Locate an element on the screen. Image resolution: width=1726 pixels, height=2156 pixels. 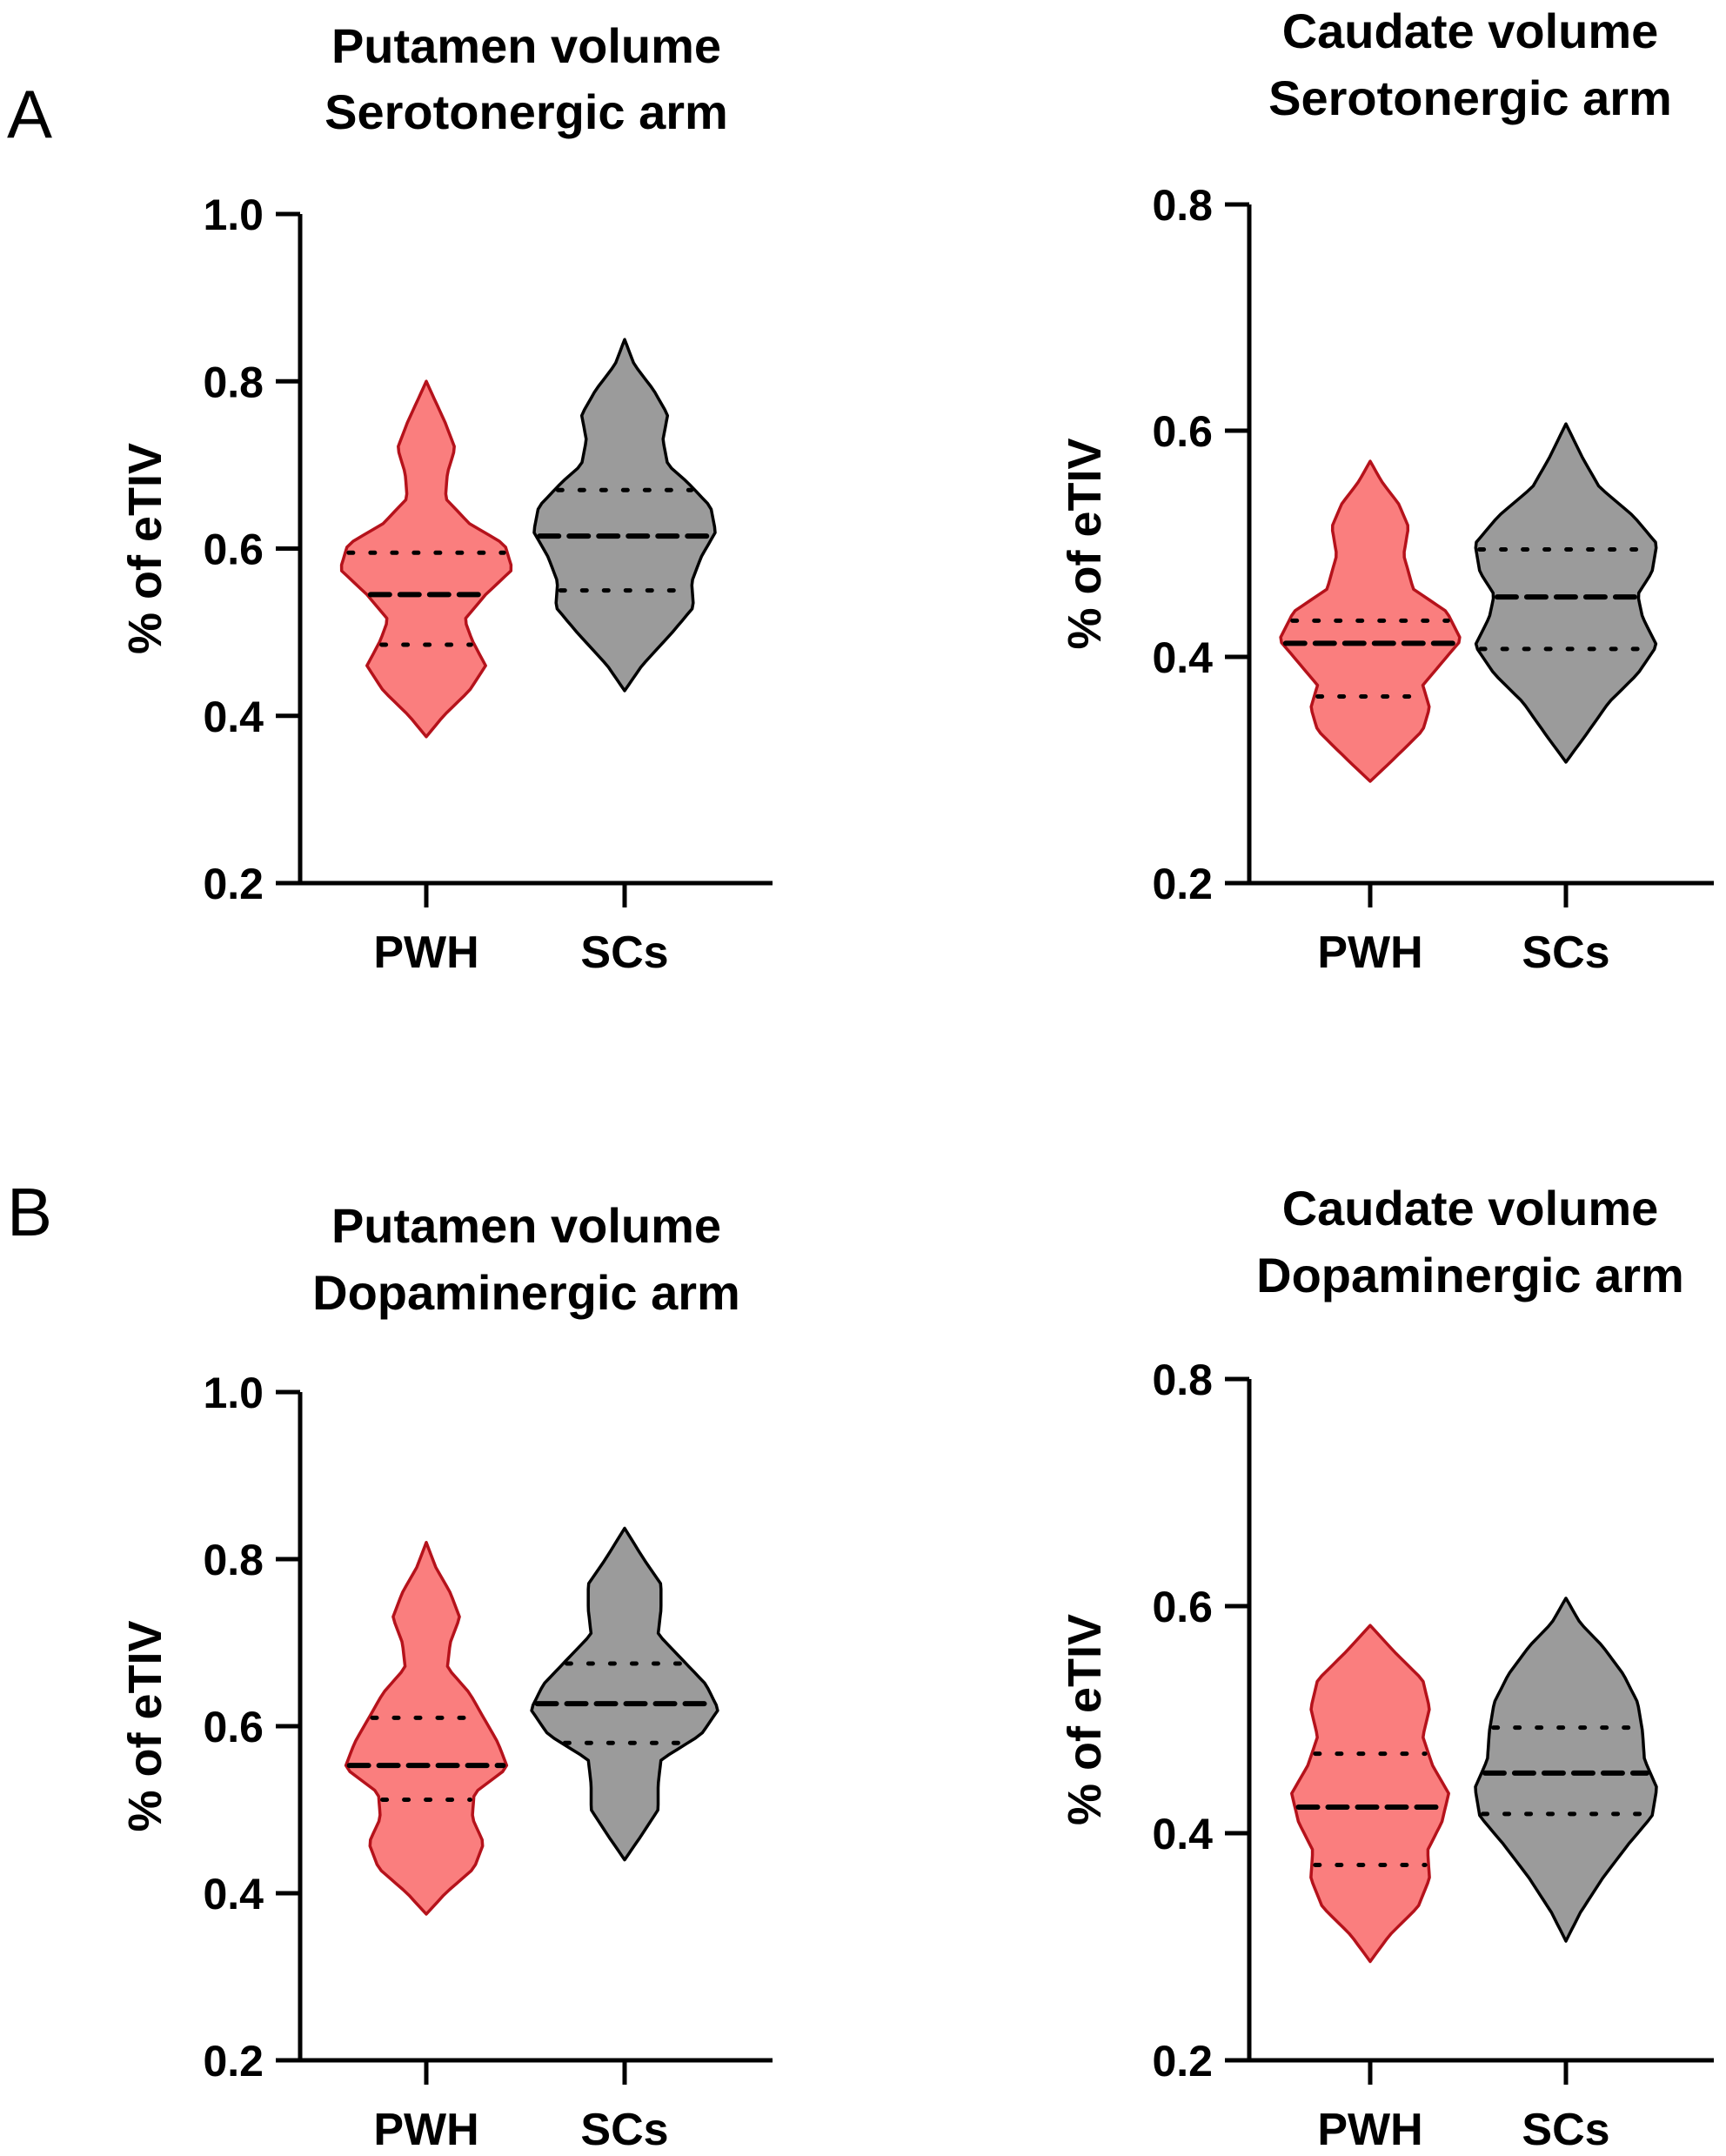
panel-label-b: B is located at coordinates (29, 1212).